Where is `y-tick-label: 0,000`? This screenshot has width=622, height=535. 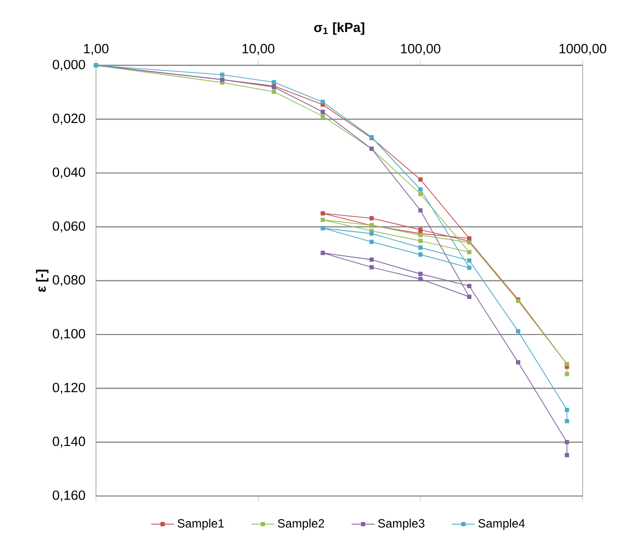
y-tick-label: 0,000 is located at coordinates (69, 65).